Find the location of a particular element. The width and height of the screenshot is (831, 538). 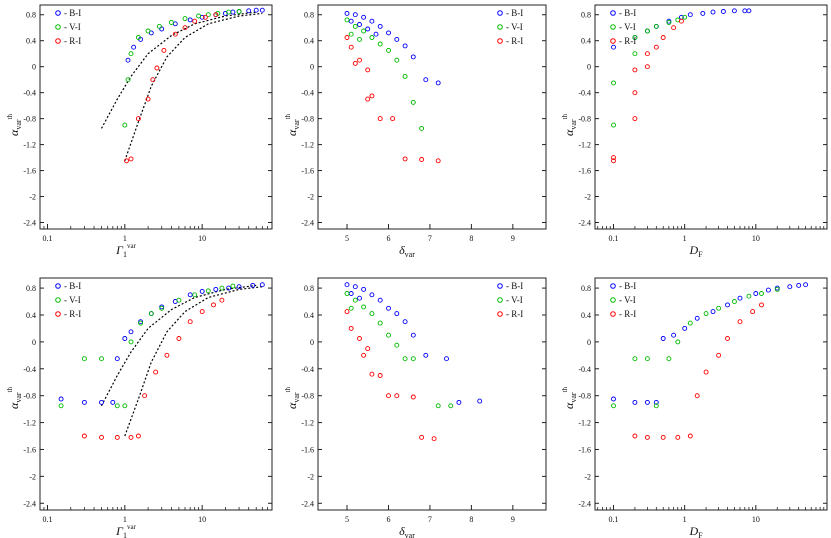

y-axis-label-group: αvarth is located at coordinates (569, 125).